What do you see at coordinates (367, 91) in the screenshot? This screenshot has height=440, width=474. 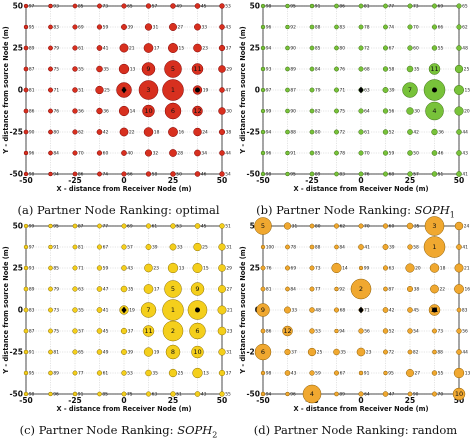 I see `node-rank-label: 63` at bounding box center [367, 91].